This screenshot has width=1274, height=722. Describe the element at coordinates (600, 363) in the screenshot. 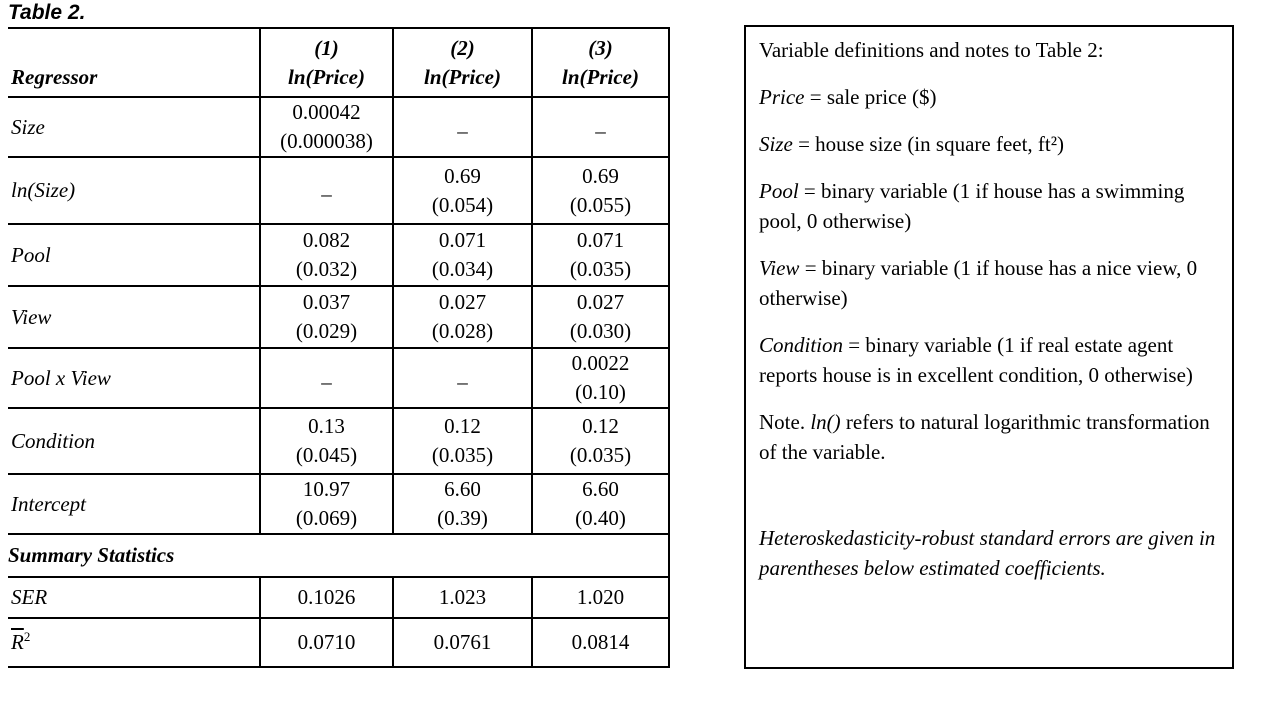

I see `coefficient-value: 0.0022` at that location.